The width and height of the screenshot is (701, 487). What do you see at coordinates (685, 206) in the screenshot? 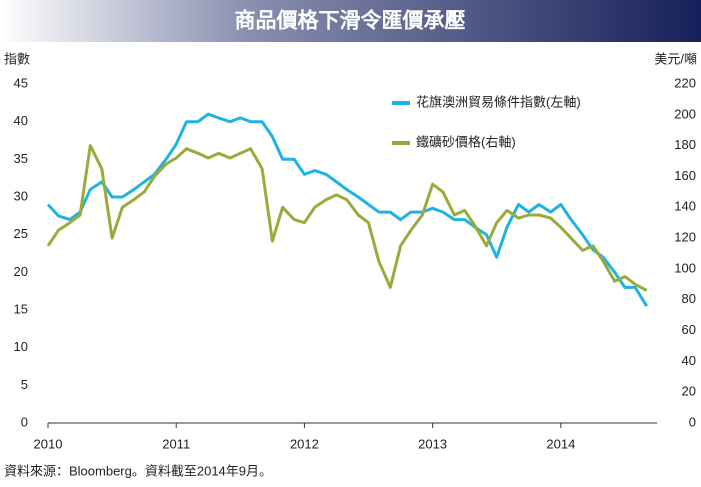
I see `y2-tick-label: 140` at bounding box center [685, 206].